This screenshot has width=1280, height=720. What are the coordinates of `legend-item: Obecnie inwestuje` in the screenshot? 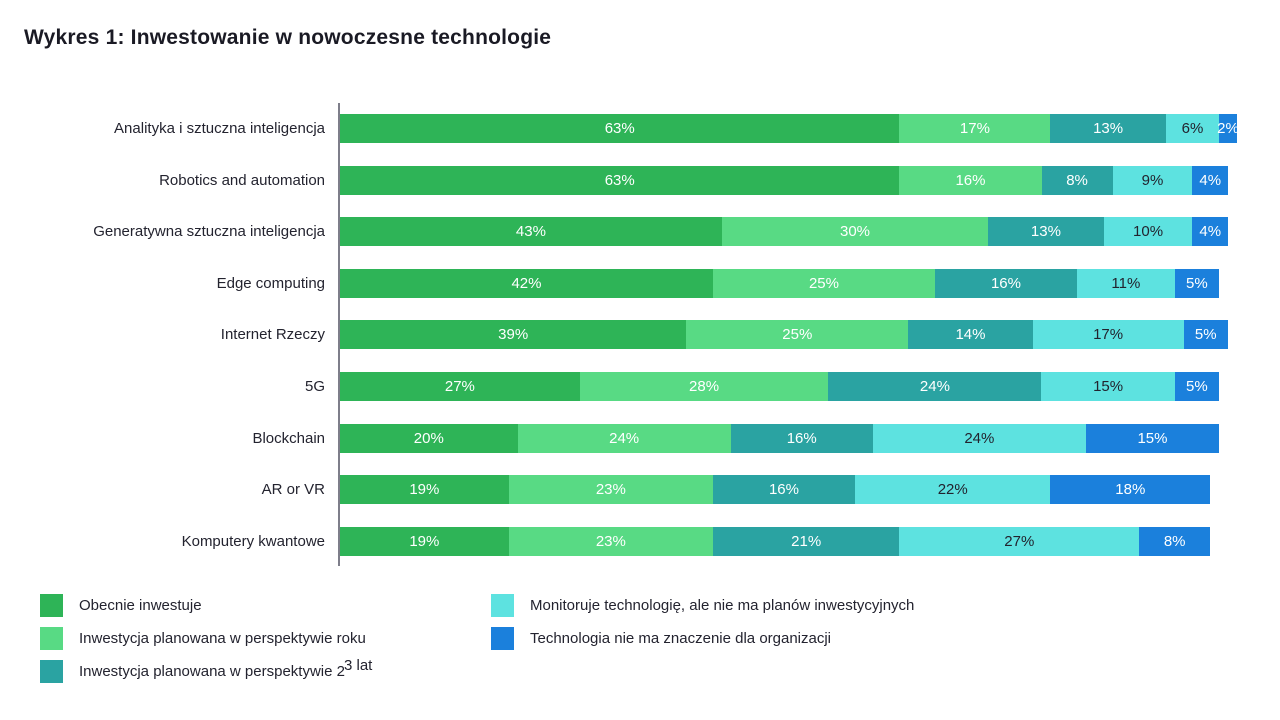 It's located at (121, 605).